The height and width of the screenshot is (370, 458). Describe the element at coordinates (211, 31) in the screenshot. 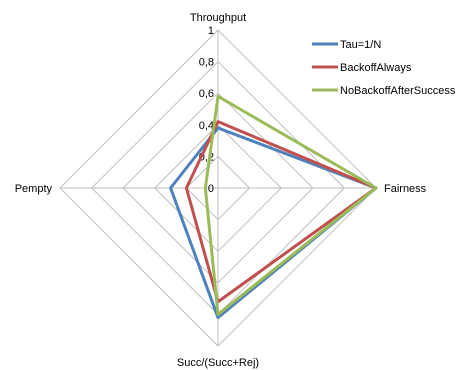

I see `tick-label: 1` at that location.